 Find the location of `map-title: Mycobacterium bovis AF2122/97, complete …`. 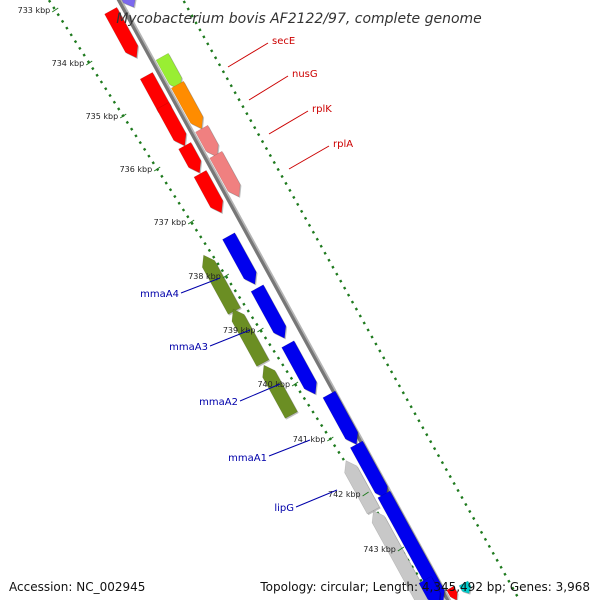

map-title: Mycobacterium bovis AF2122/97, complete … is located at coordinates (299, 19).